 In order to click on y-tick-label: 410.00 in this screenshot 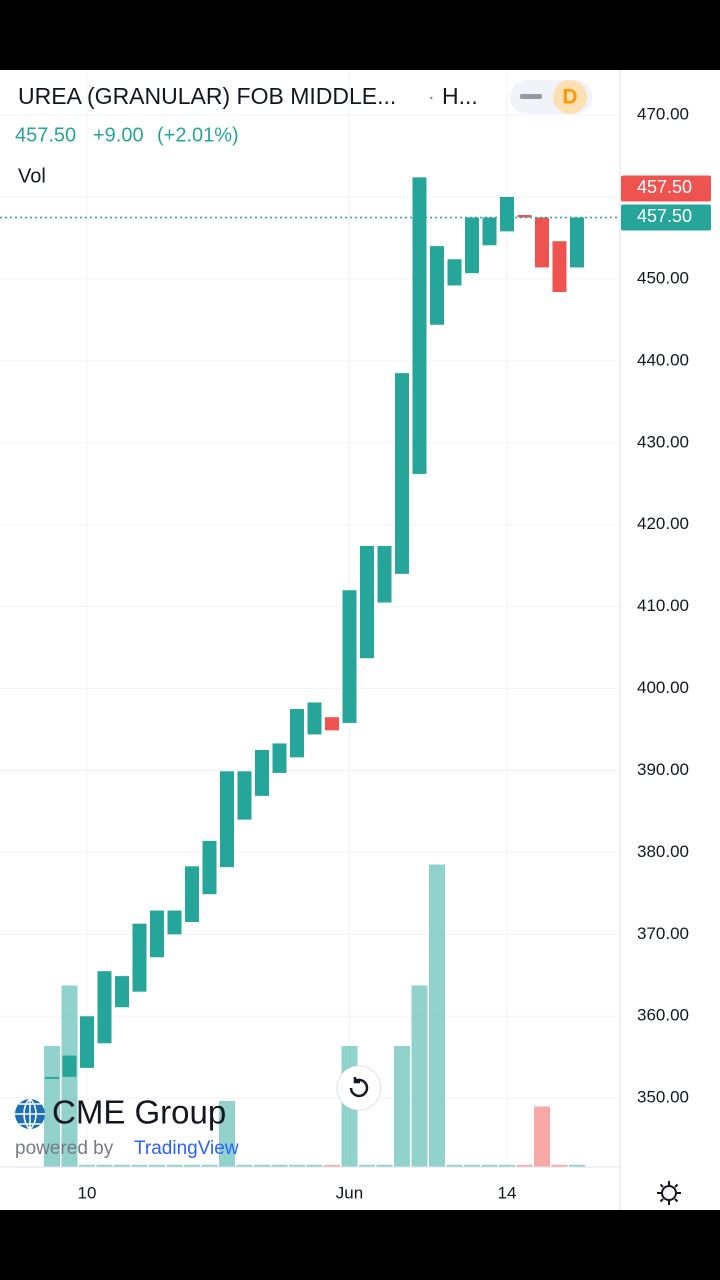, I will do `click(663, 605)`.